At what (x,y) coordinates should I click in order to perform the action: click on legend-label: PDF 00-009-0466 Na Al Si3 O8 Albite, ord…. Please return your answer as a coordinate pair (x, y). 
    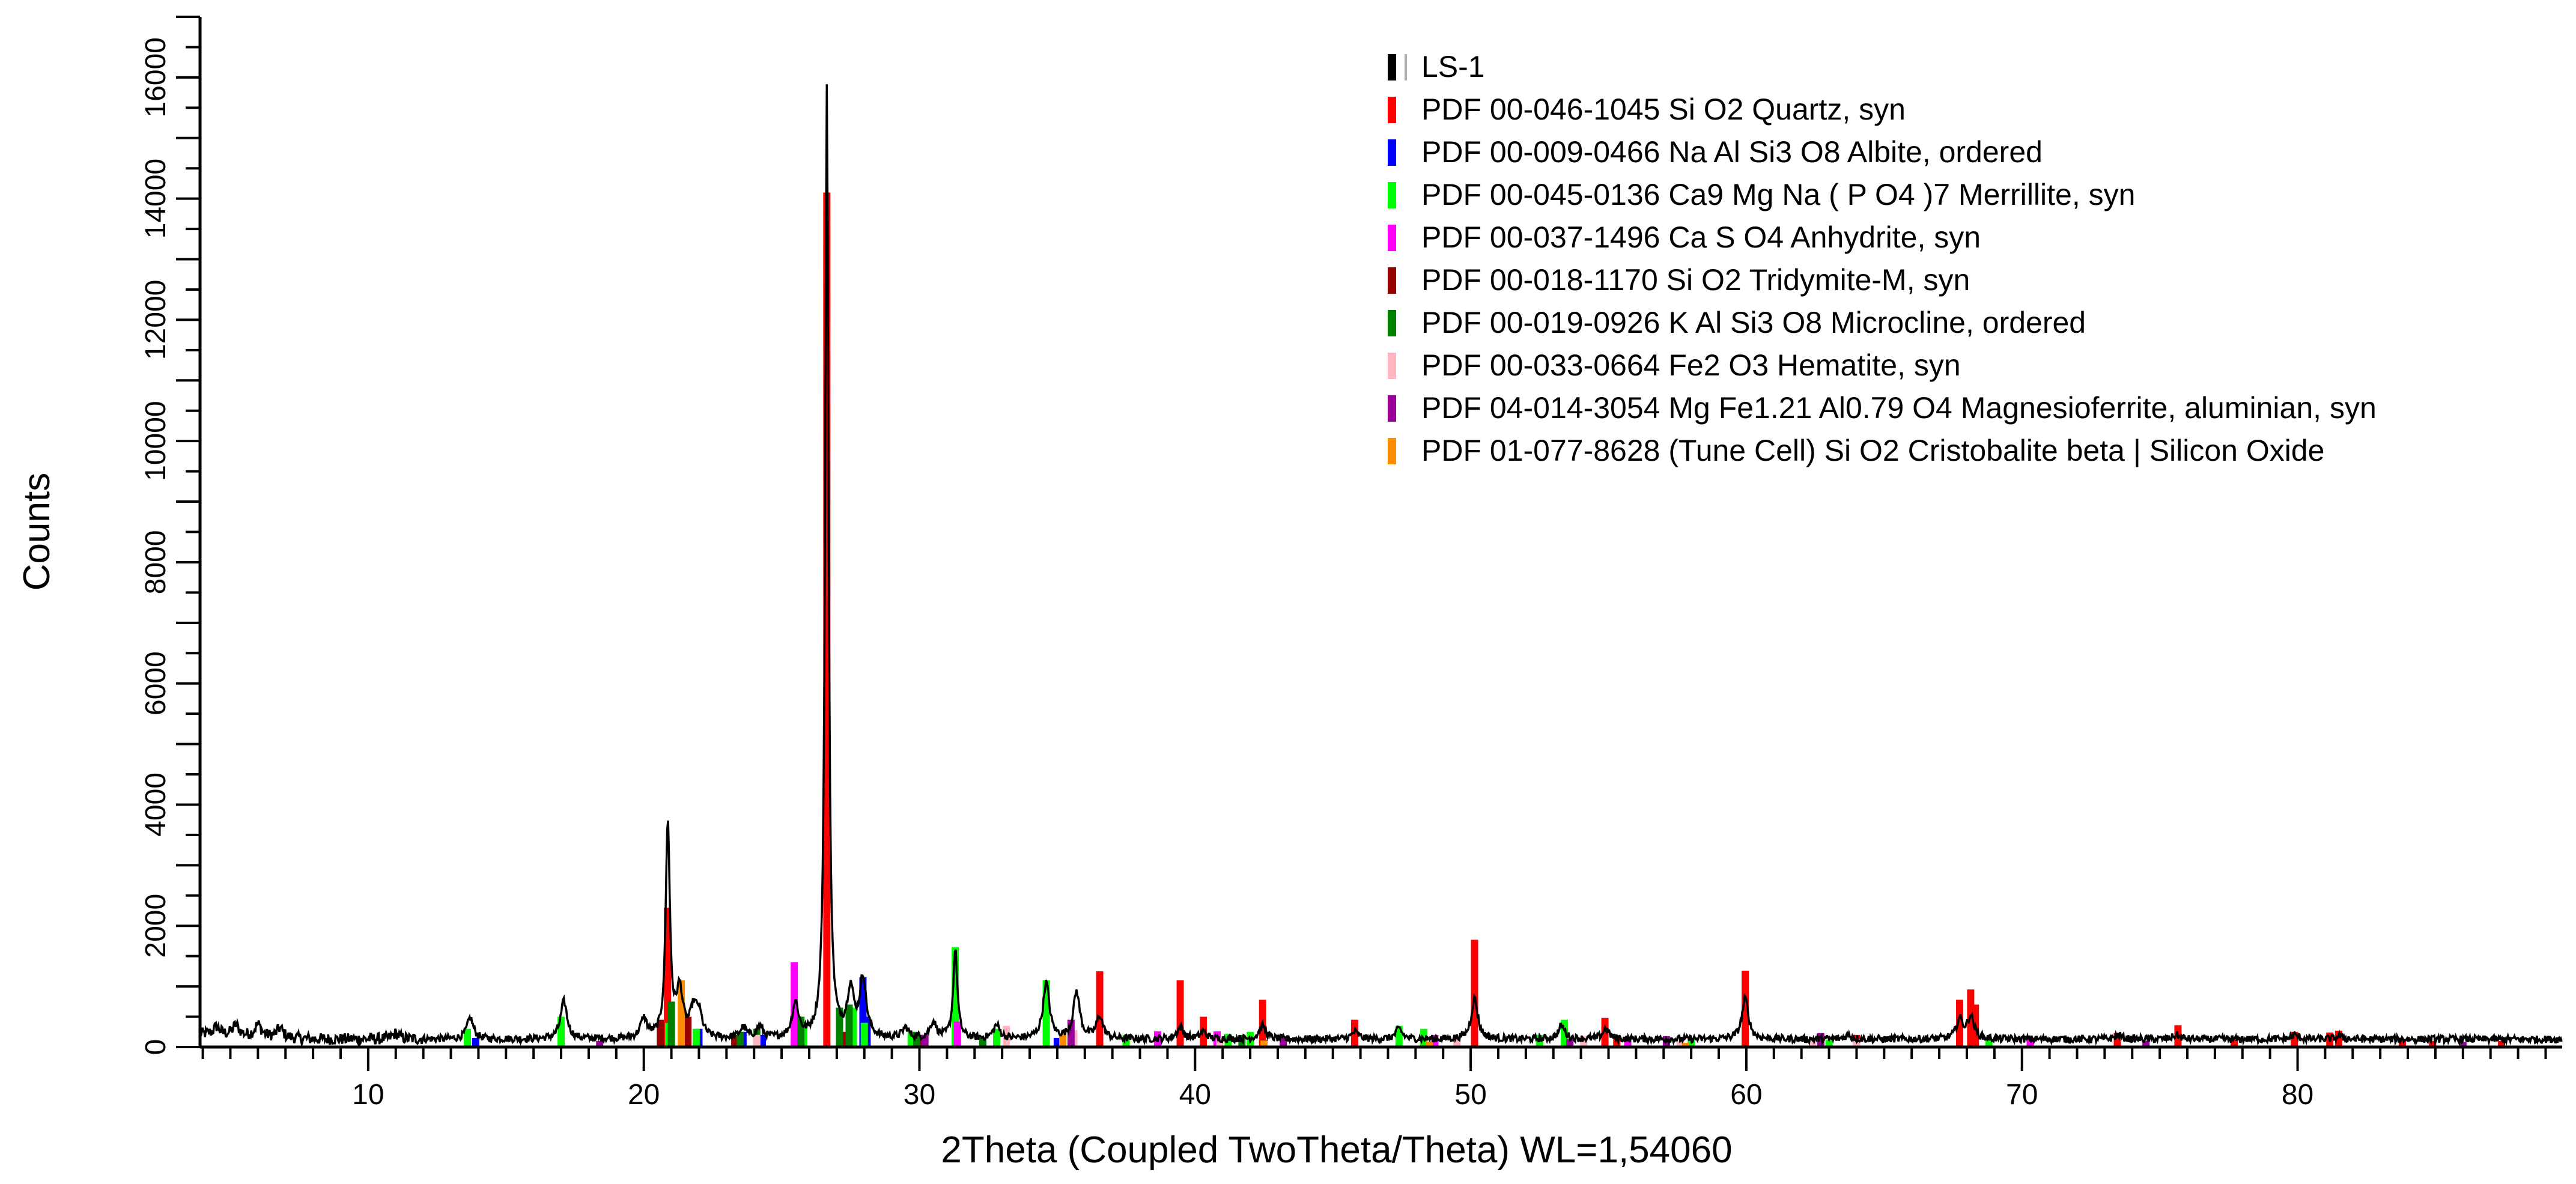
    Looking at the image, I should click on (1732, 152).